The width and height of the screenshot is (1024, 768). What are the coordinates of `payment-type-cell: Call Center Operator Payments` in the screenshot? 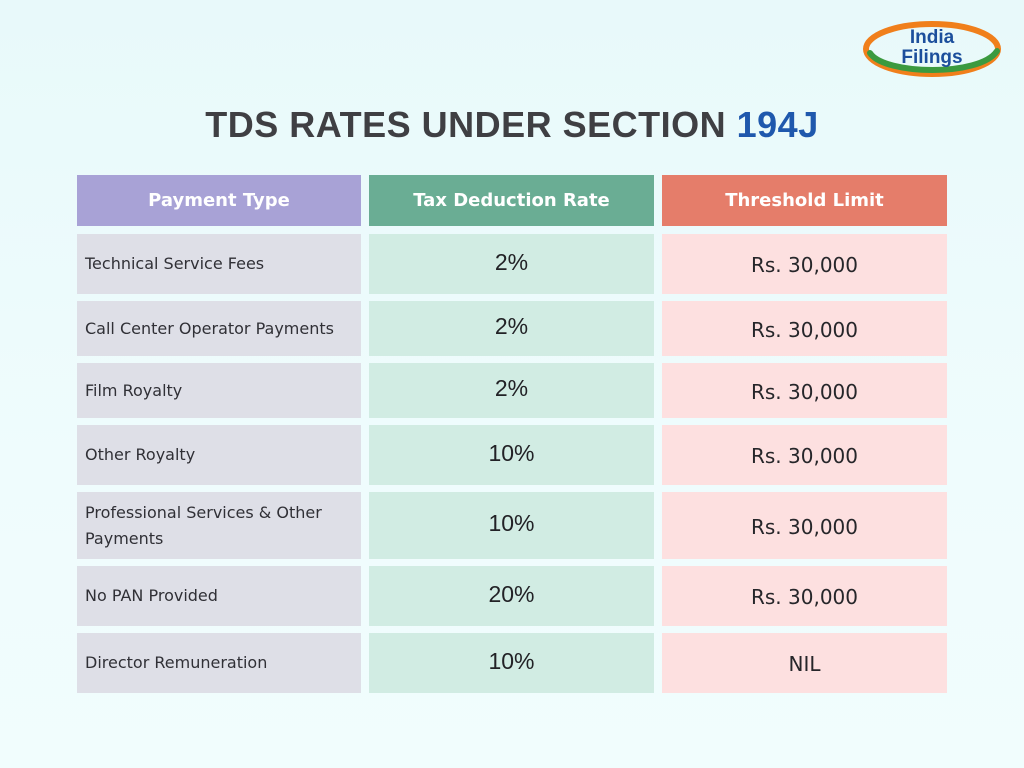 It's located at (219, 328).